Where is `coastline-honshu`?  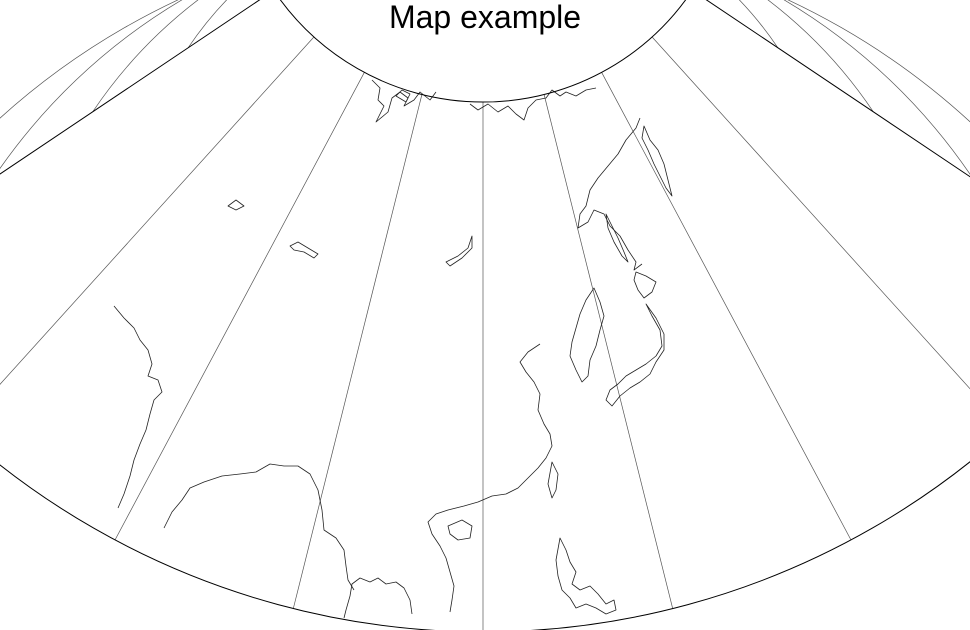 coastline-honshu is located at coordinates (635, 355).